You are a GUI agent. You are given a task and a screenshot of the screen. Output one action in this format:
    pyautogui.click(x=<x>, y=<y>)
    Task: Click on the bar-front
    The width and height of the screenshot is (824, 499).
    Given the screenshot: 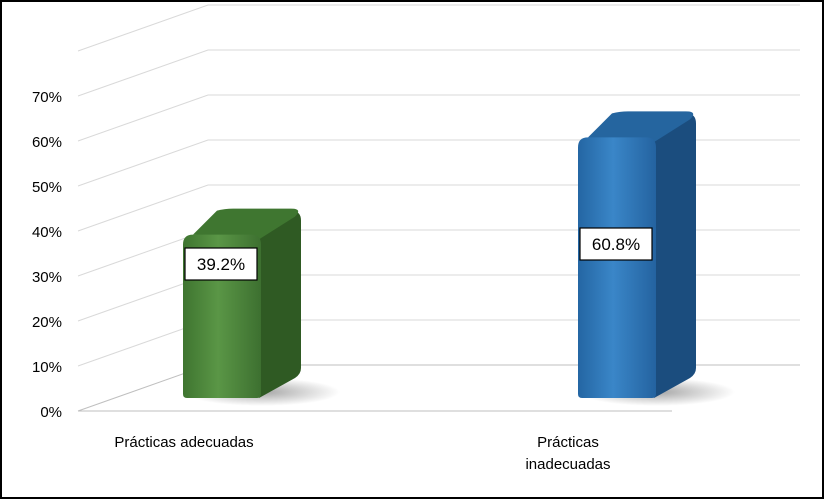 What is the action you would take?
    pyautogui.click(x=617, y=267)
    